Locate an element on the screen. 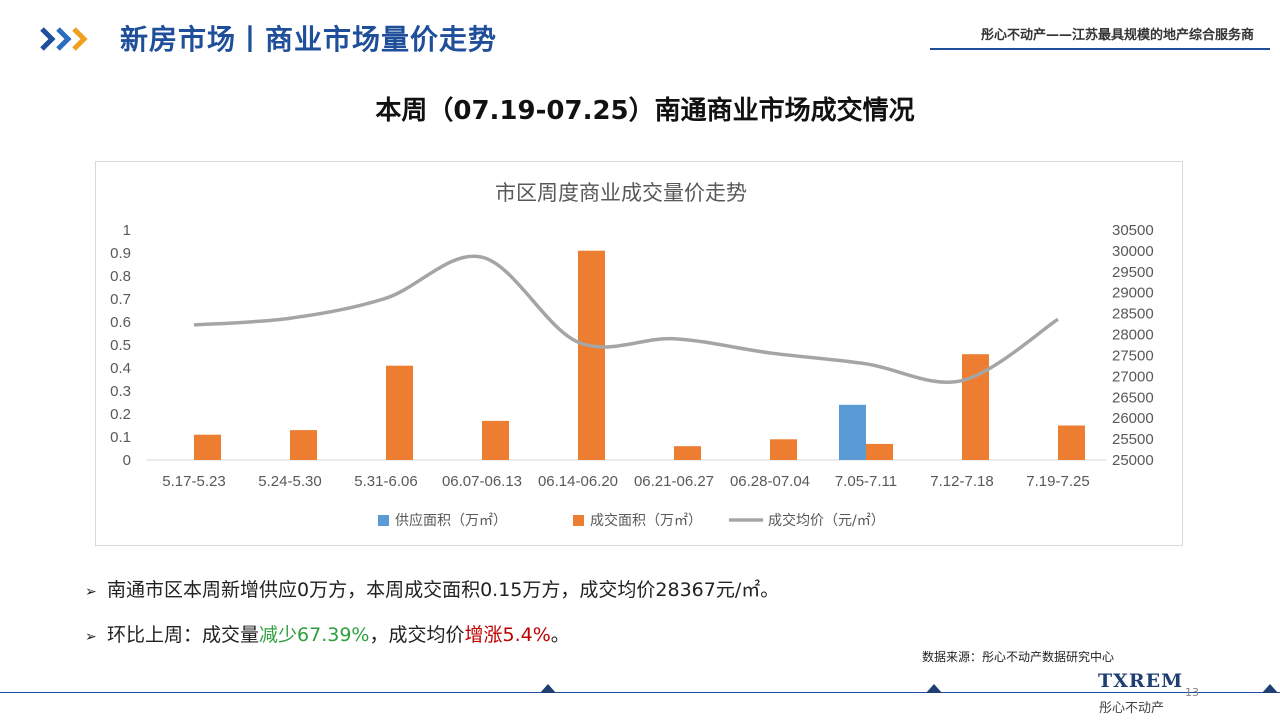 This screenshot has height=720, width=1280. legend-label: 成交均价（元/㎡） is located at coordinates (826, 520).